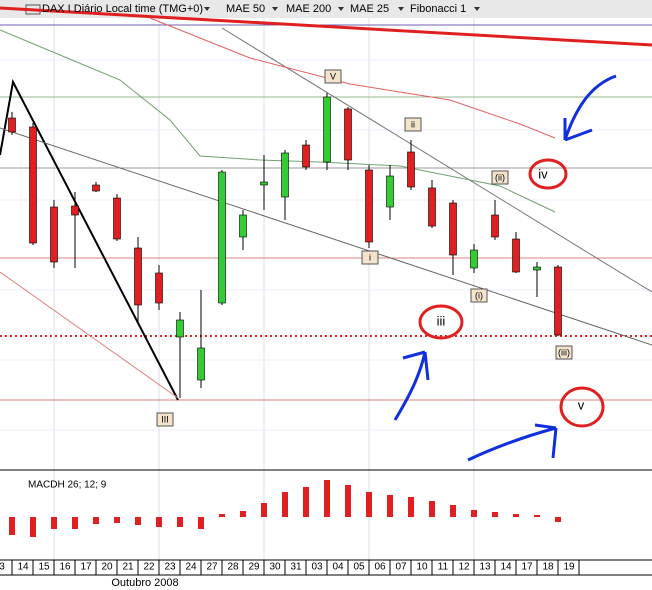 The height and width of the screenshot is (590, 652). What do you see at coordinates (122, 9) in the screenshot?
I see `toolbar-item: DAX I Diário Local time (TMG+0)` at bounding box center [122, 9].